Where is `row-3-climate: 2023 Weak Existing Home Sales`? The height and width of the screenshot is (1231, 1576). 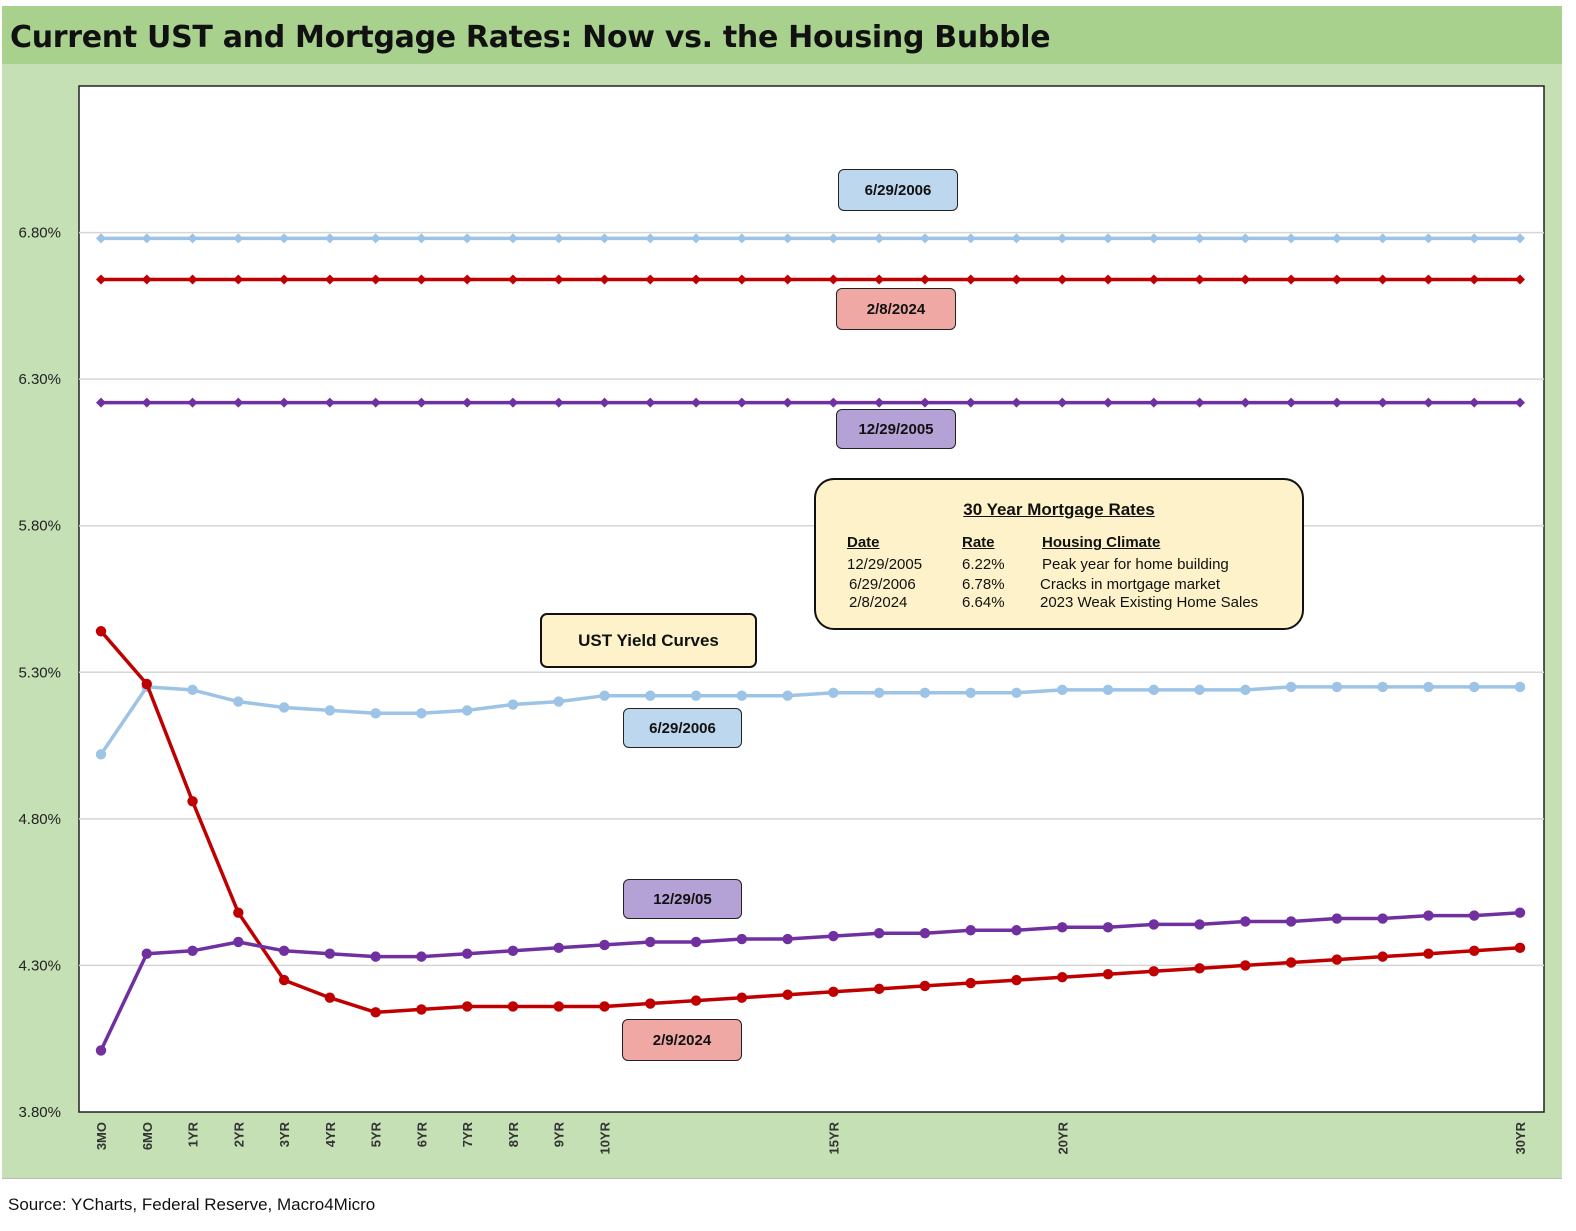
row-3-climate: 2023 Weak Existing Home Sales is located at coordinates (1149, 602).